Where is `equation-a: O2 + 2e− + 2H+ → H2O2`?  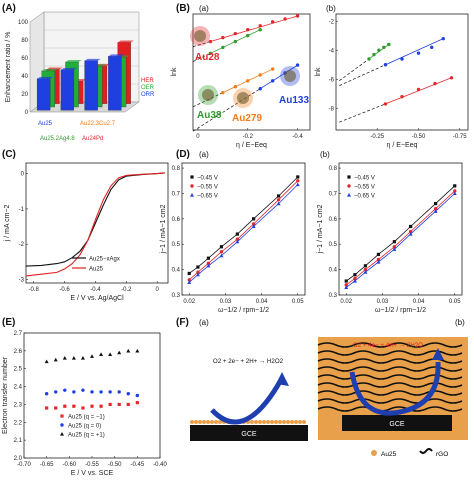 equation-a: O2 + 2e− + 2H+ → H2O2 is located at coordinates (248, 361).